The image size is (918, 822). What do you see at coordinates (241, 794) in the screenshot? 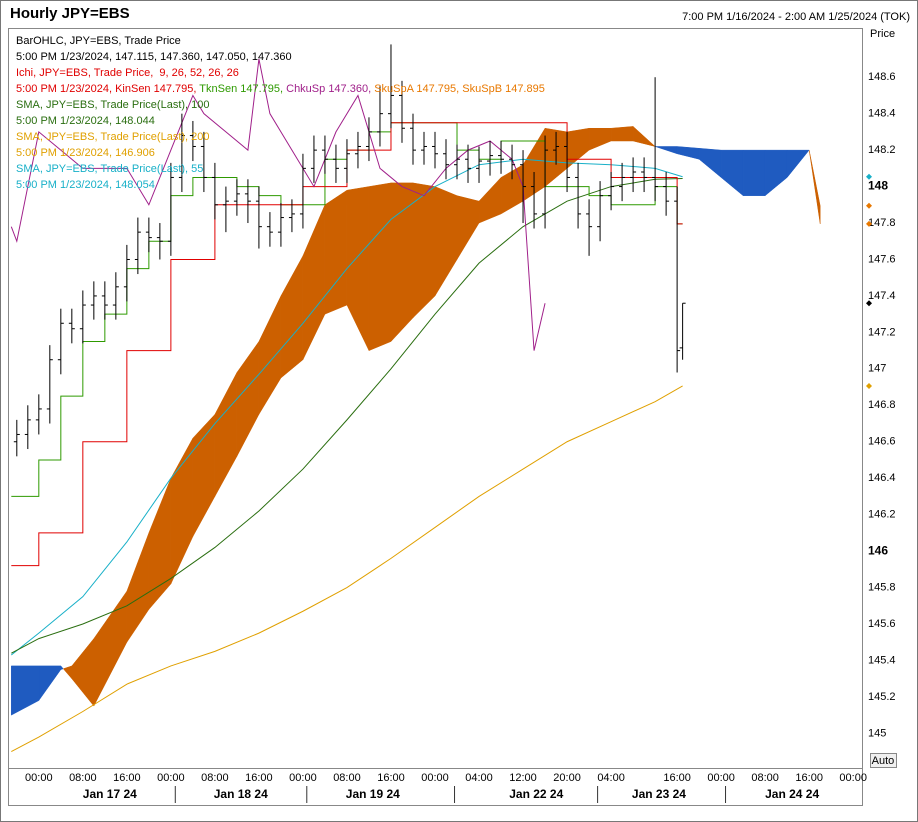
I see `date-label: Jan 18 24` at bounding box center [241, 794].